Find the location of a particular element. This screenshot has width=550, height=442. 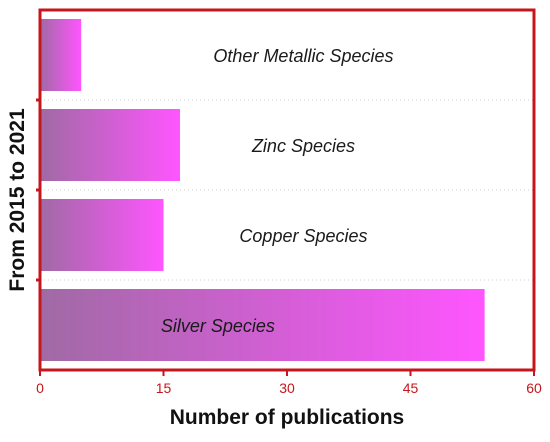

x-axis-title: Number of publications is located at coordinates (287, 417).